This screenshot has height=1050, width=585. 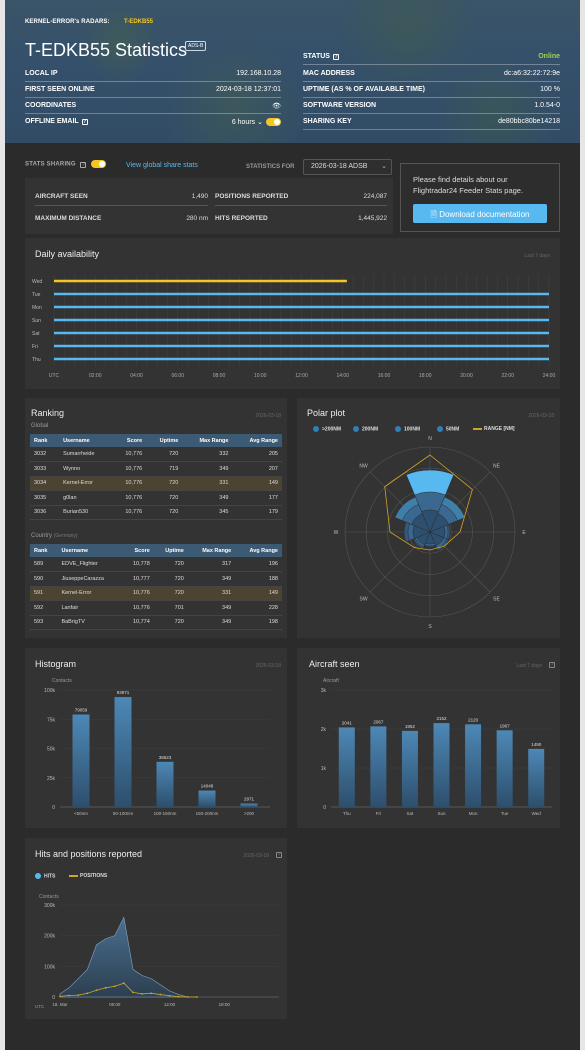 I want to click on y-tick-label: 50k, so click(x=51, y=750).